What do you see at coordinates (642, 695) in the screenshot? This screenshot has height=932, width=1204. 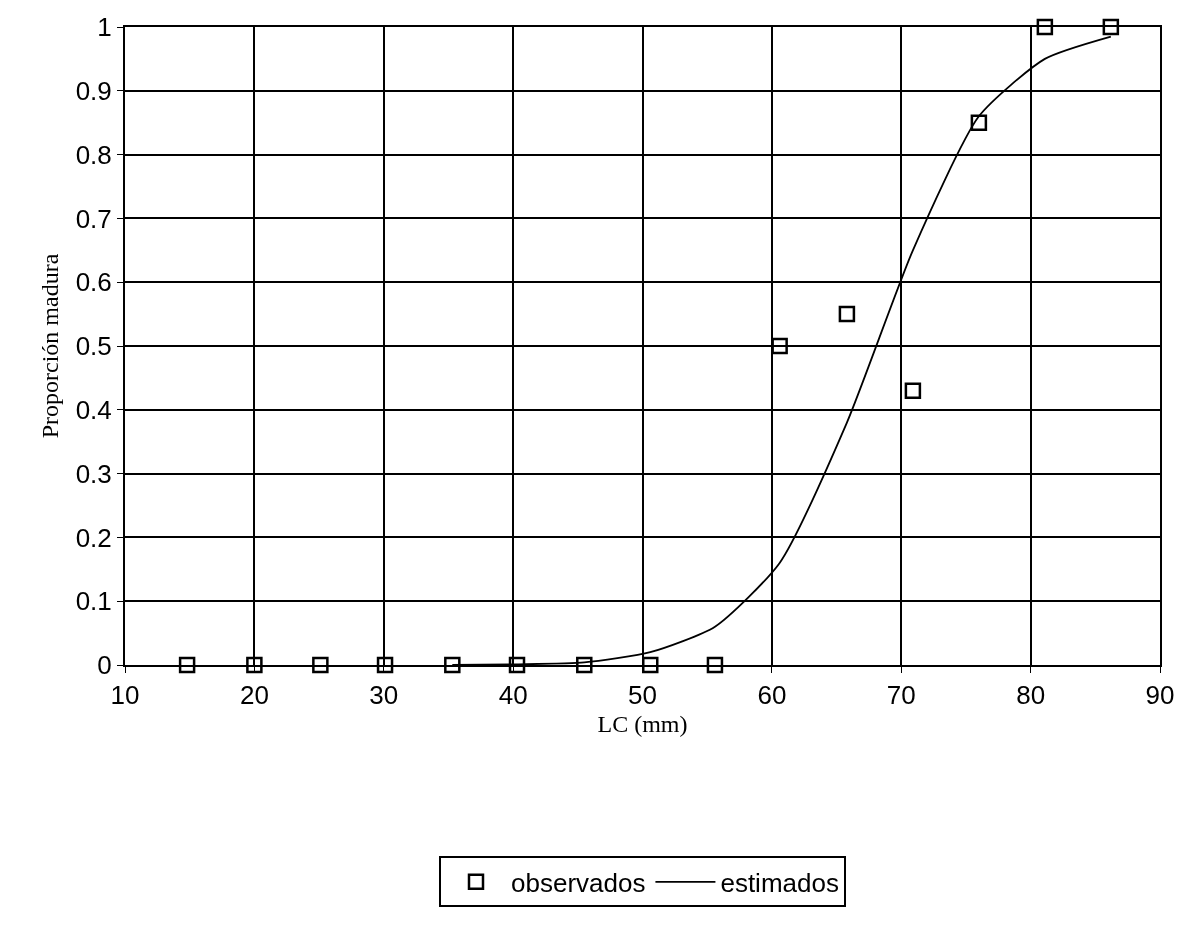 I see `x-tick-label: 50` at bounding box center [642, 695].